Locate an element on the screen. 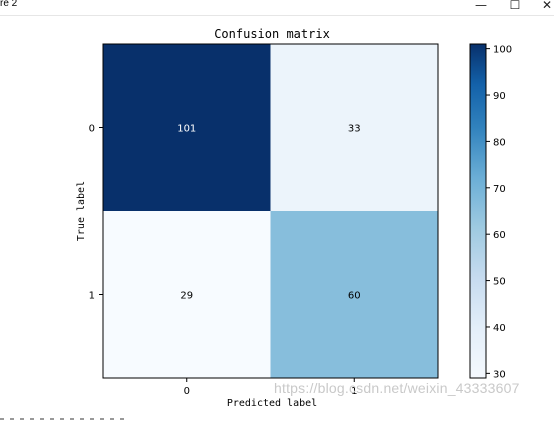 The image size is (554, 424). status-bar is located at coordinates (100, 412).